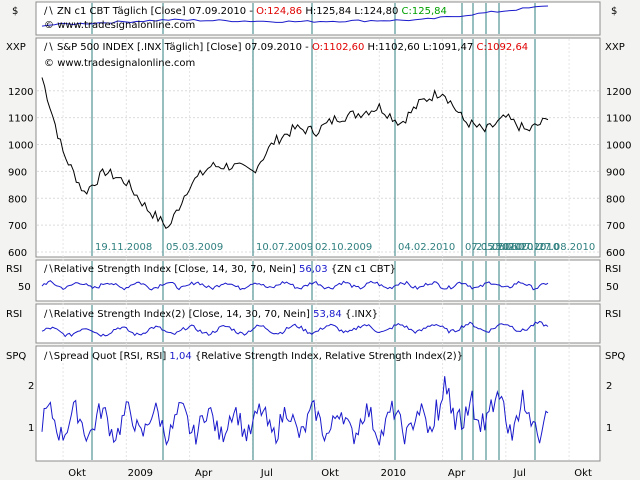  I want to click on spq-line, so click(295, 411).